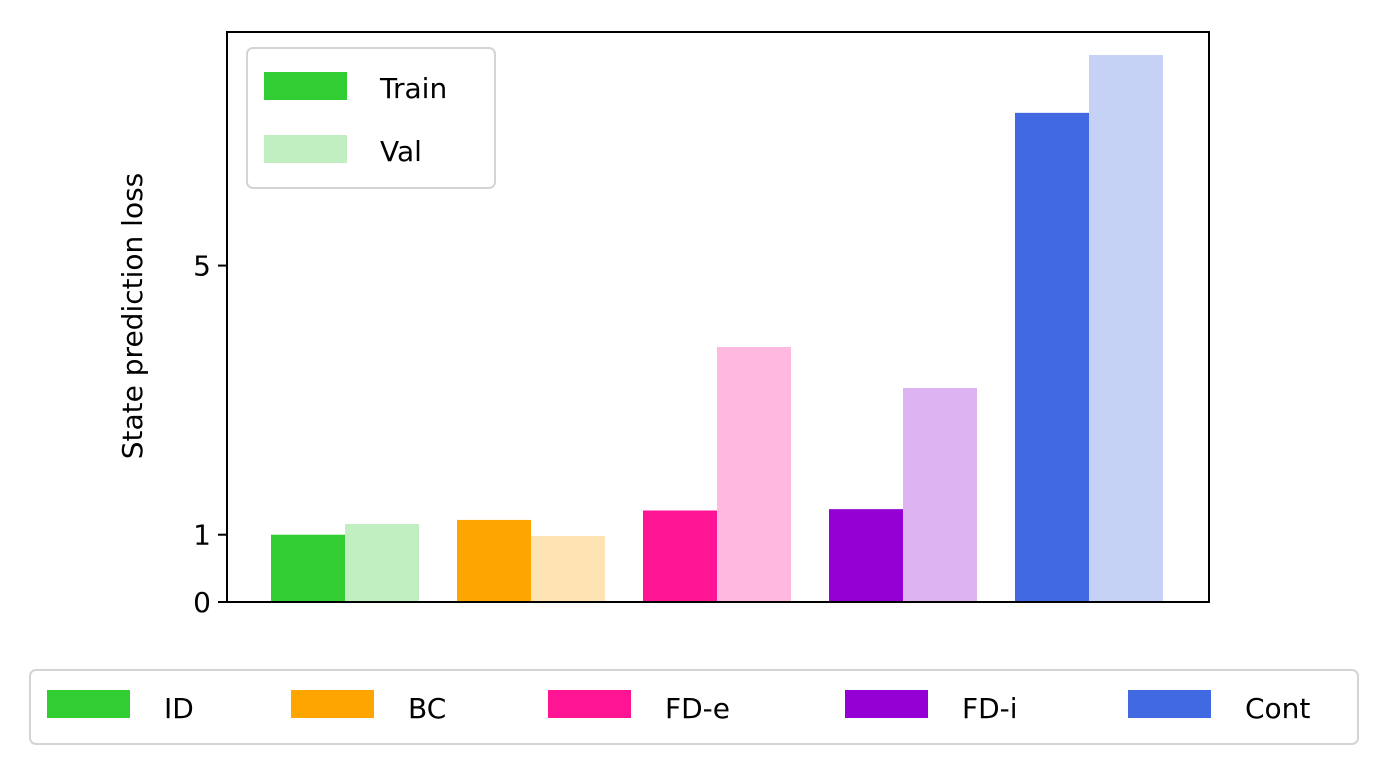 This screenshot has height=775, width=1388. Describe the element at coordinates (940, 495) in the screenshot. I see `bar-fd-i-val` at that location.